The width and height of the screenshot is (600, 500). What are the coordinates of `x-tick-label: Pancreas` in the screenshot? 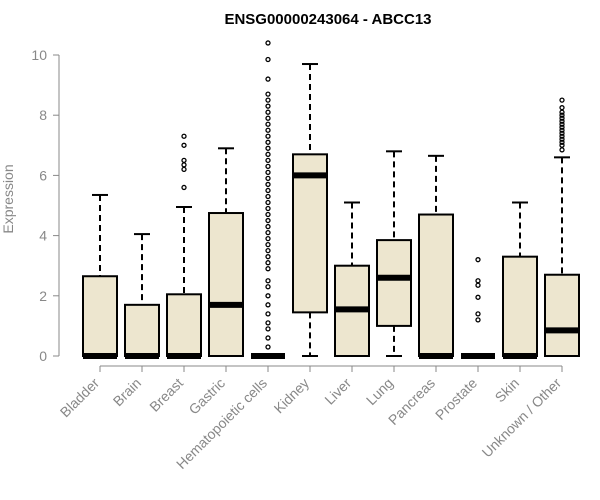 It's located at (411, 401).